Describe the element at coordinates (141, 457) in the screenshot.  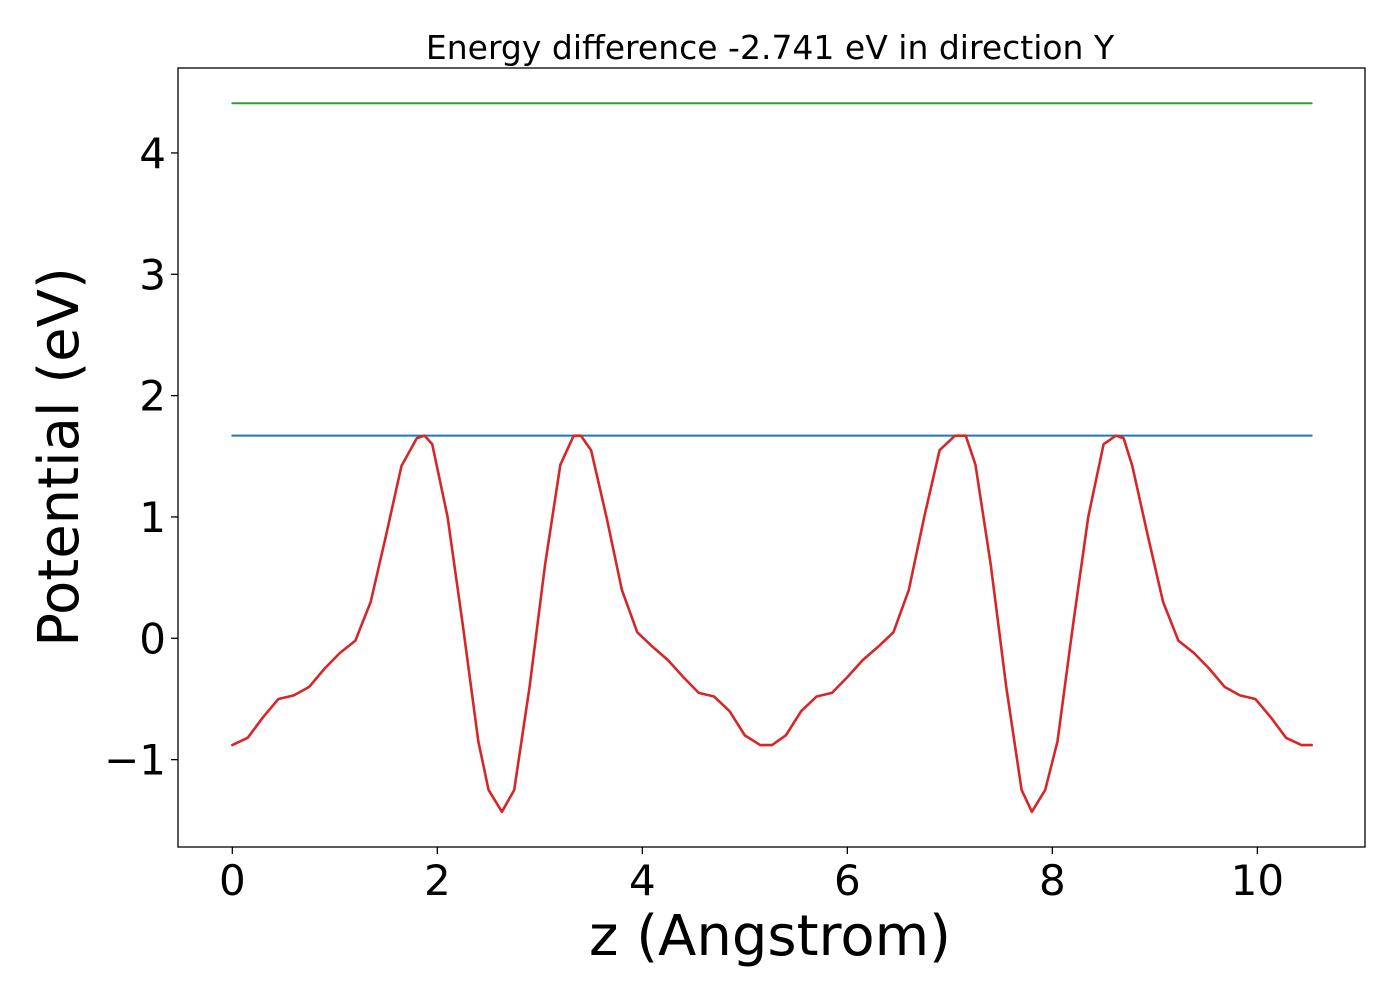
I see `y-axis-ticks: −1 0 1 2 3 4` at that location.